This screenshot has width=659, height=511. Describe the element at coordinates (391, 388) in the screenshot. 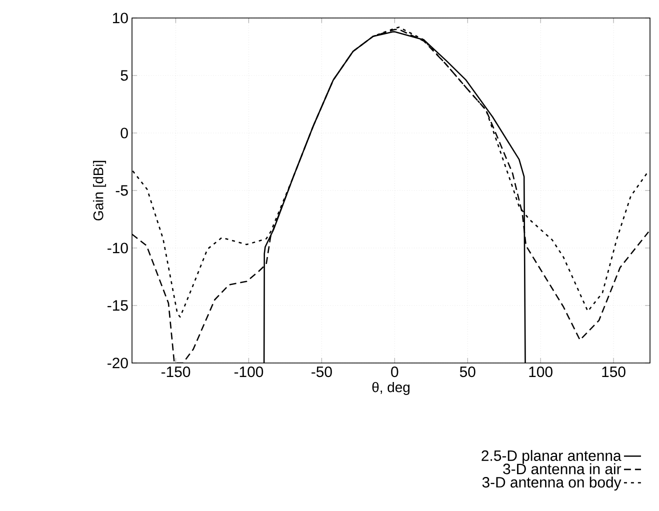

I see `x-axis-title: θ, deg` at that location.